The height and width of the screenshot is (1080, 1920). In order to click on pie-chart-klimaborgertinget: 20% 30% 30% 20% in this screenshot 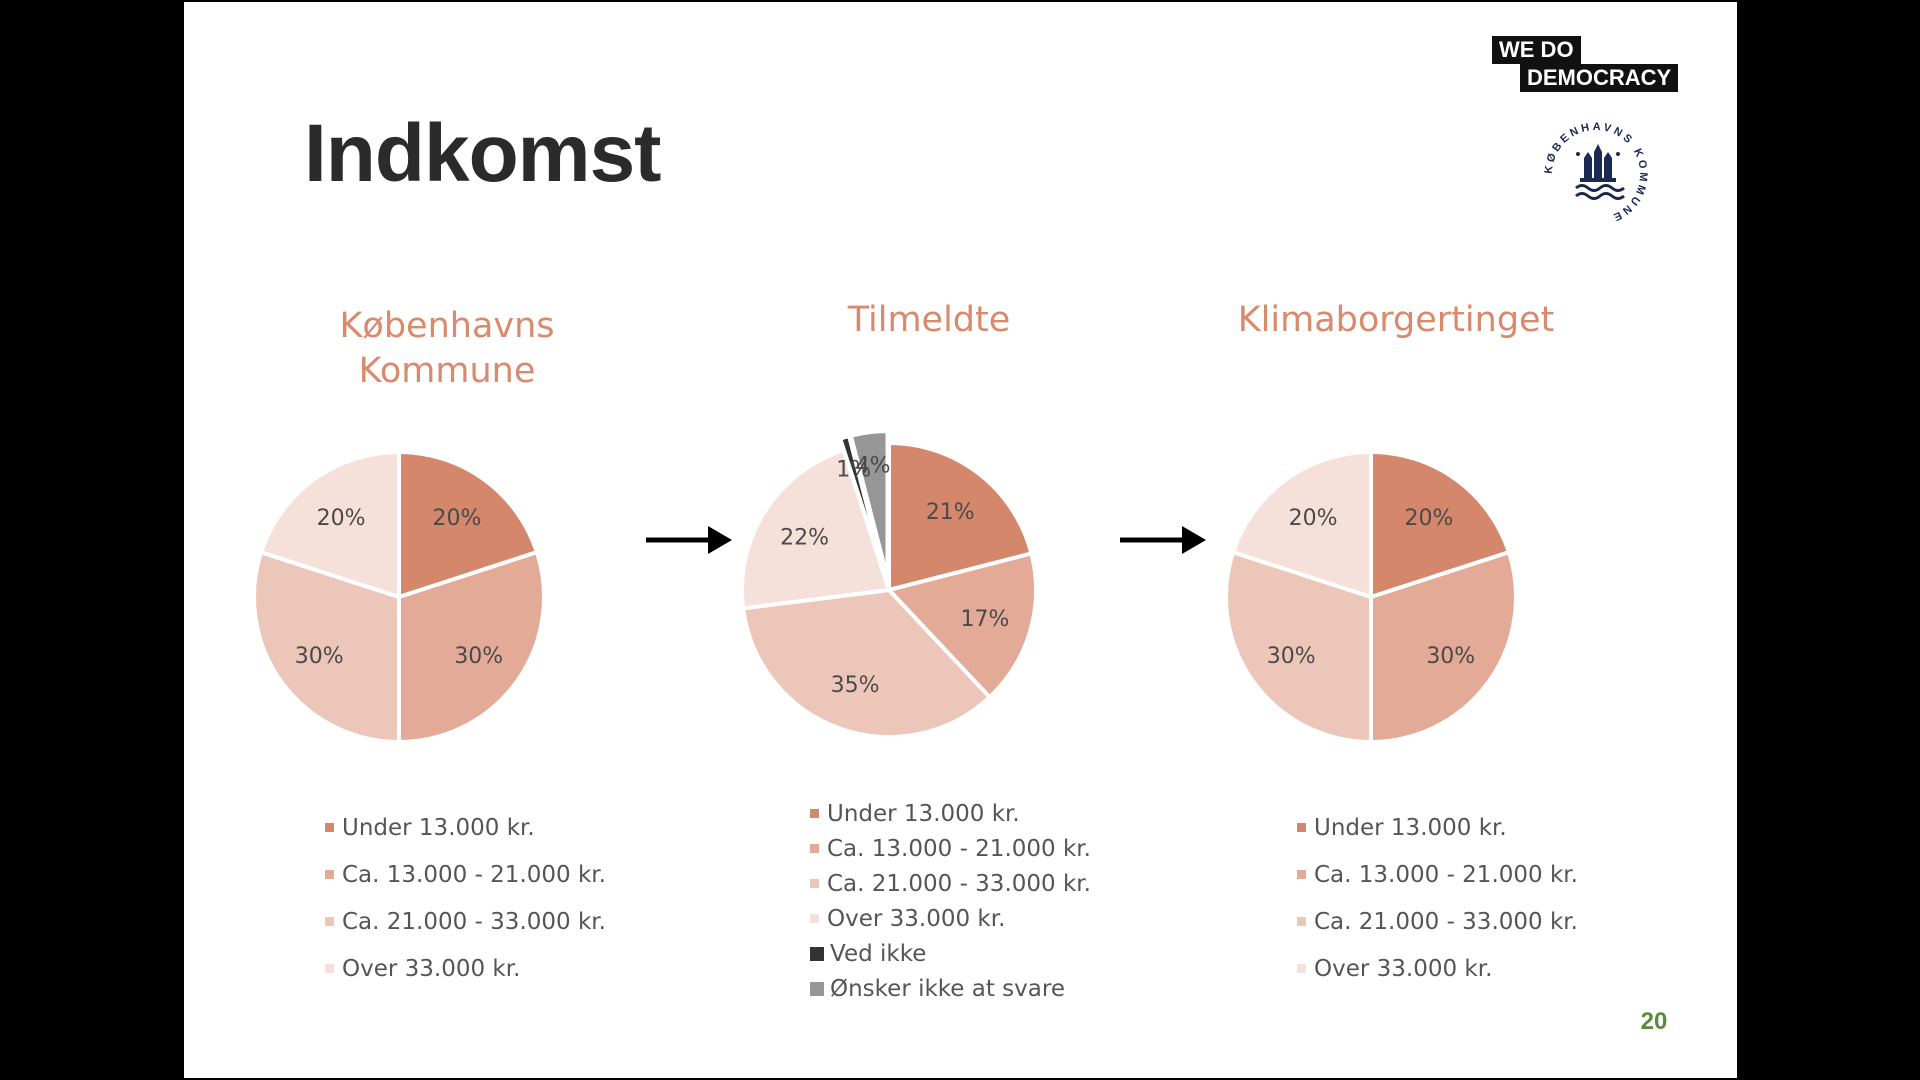, I will do `click(1371, 597)`.